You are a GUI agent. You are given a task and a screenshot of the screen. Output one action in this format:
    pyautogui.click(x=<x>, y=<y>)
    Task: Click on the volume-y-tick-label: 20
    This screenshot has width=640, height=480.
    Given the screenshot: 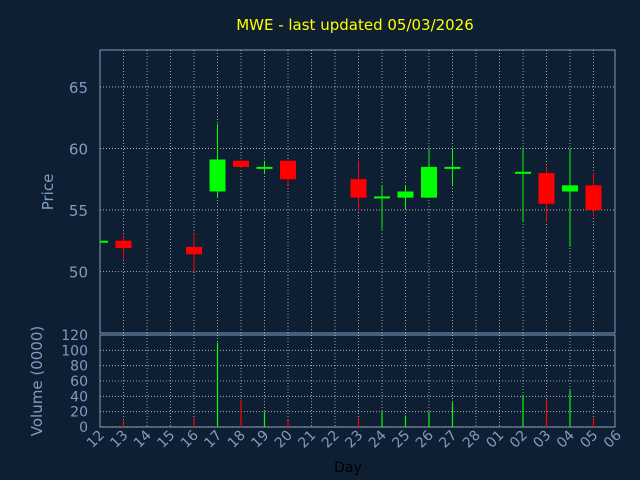 What is the action you would take?
    pyautogui.click(x=79, y=413)
    